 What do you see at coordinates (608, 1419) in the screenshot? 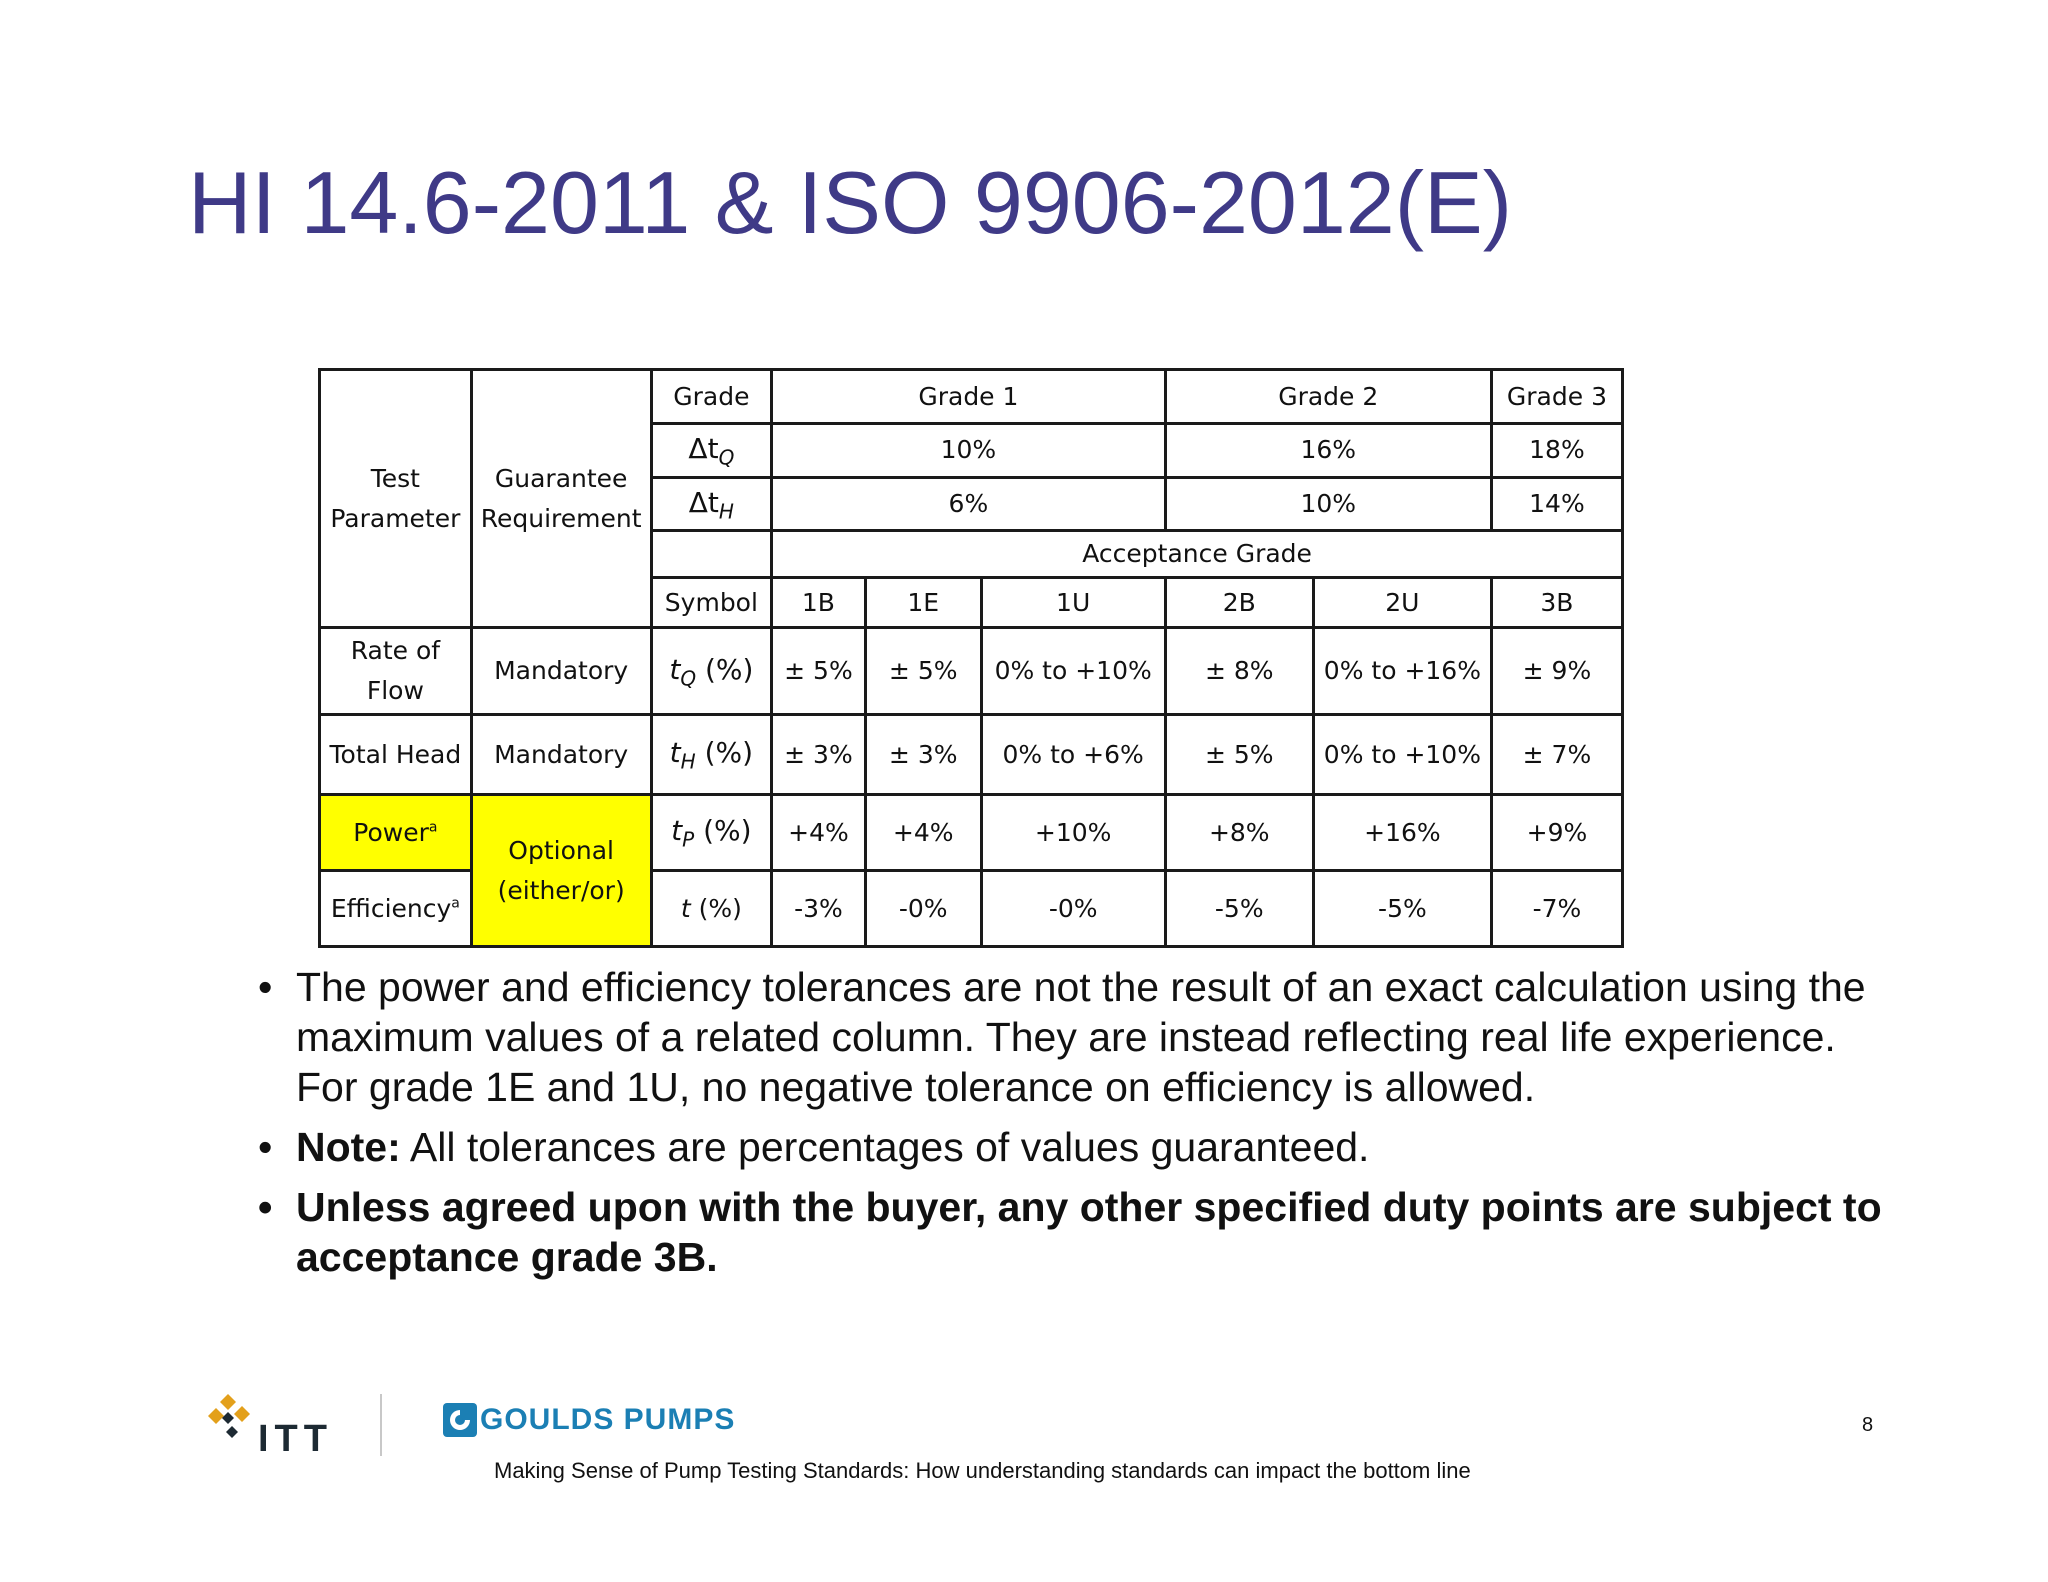
I see `goulds-logo-text: GOULDS PUMPS` at bounding box center [608, 1419].